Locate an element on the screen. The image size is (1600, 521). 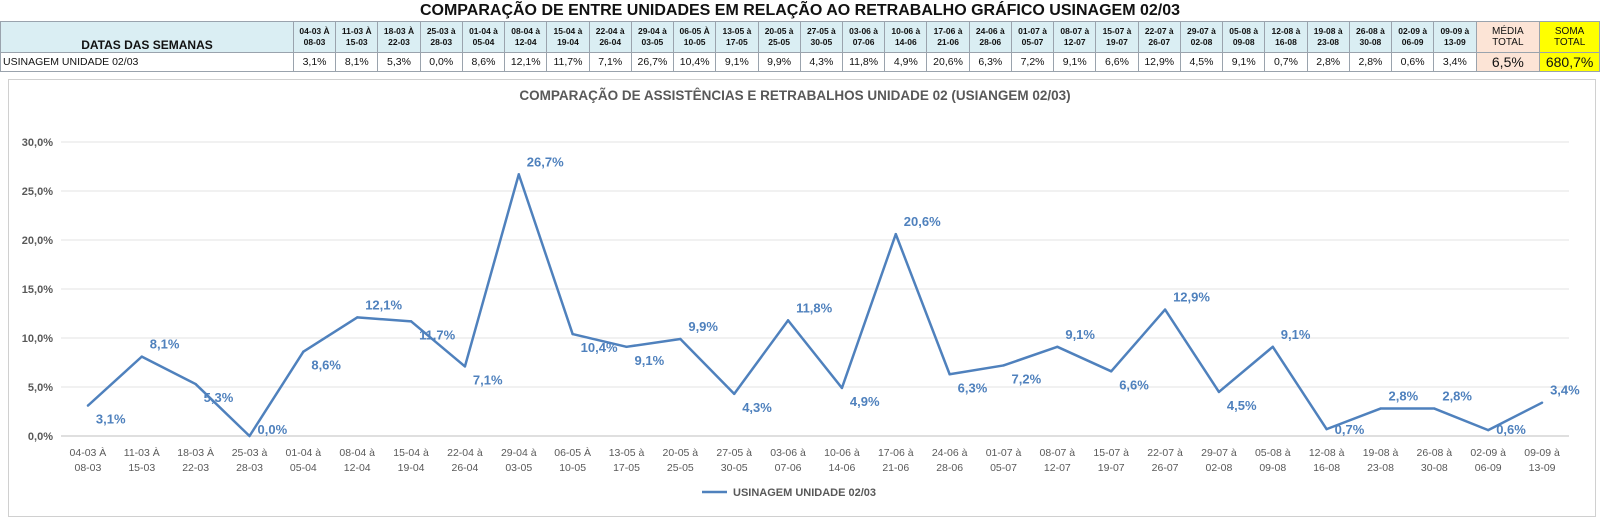
week-value-cell: 11,8% is located at coordinates (863, 62).